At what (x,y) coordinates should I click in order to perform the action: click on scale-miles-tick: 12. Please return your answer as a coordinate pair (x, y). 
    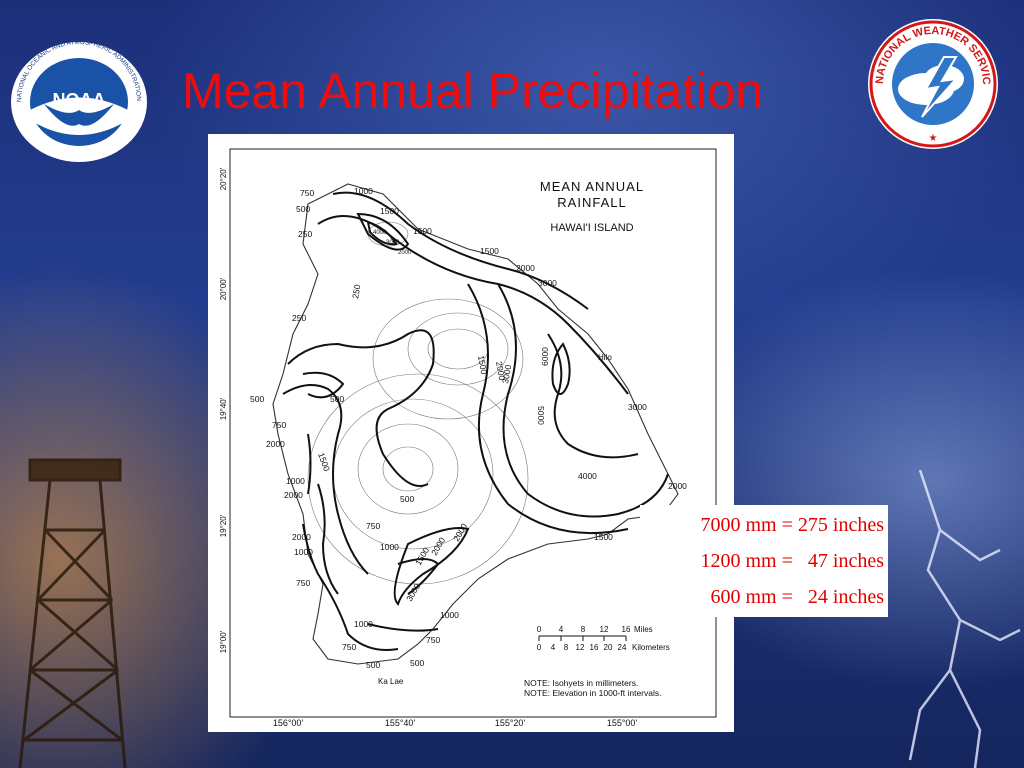
    Looking at the image, I should click on (604, 629).